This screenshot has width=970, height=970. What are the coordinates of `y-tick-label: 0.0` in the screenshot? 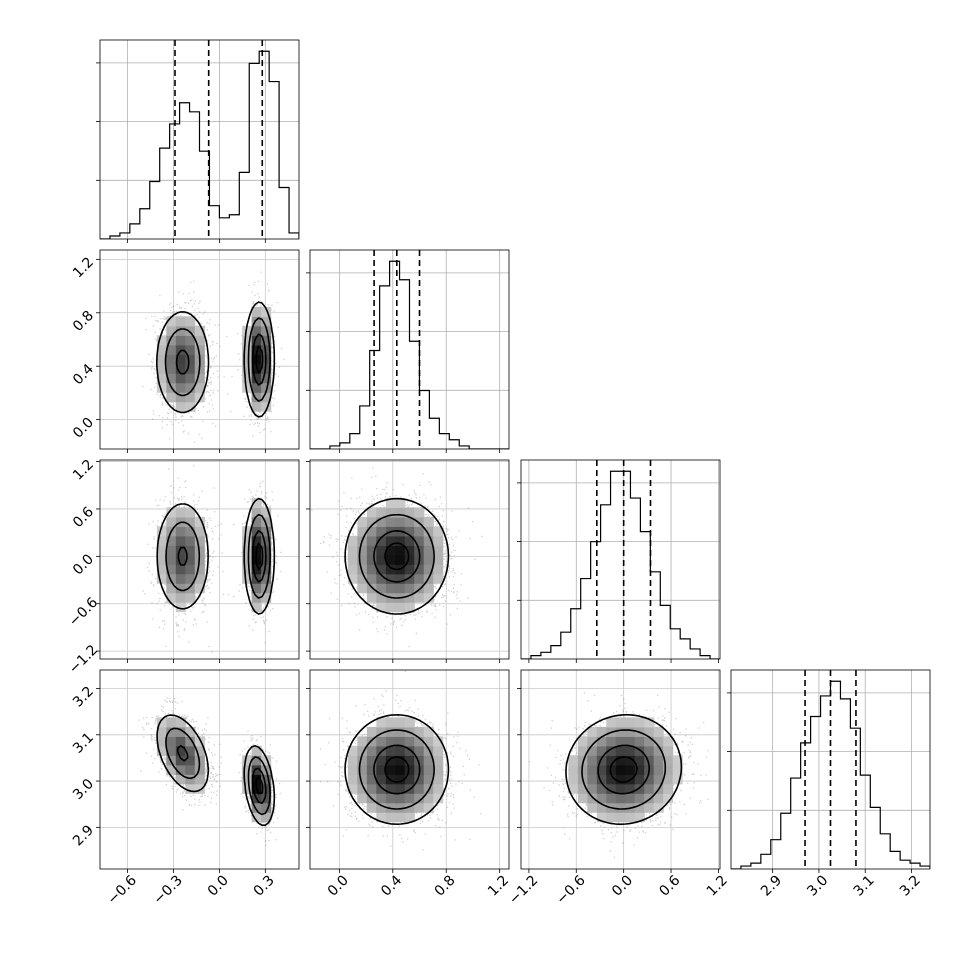 It's located at (83, 564).